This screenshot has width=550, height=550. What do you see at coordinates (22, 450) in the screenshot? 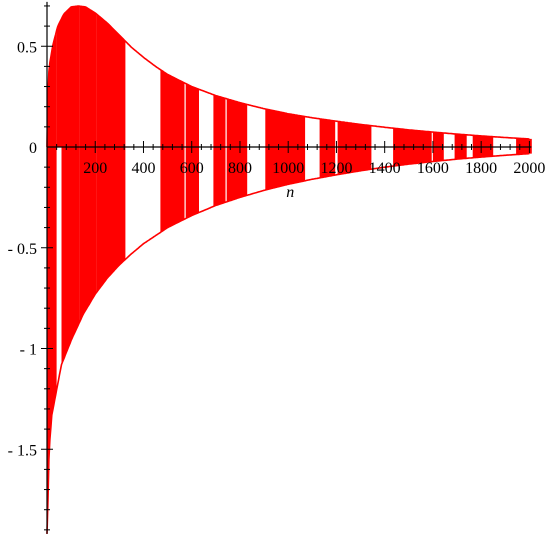
I see `y-tick-label: - 1.5` at bounding box center [22, 450].